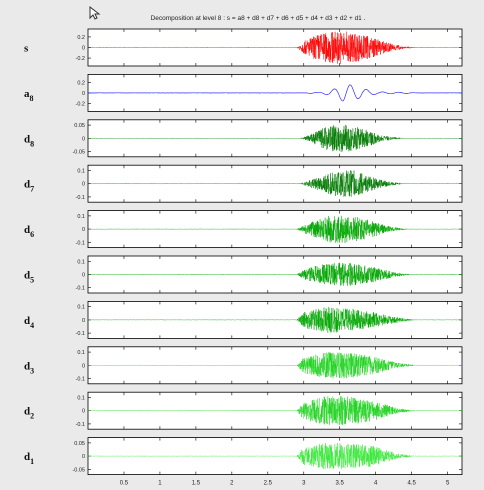 The height and width of the screenshot is (490, 484). Describe the element at coordinates (411, 484) in the screenshot. I see `x-tick-label: 4.5` at that location.